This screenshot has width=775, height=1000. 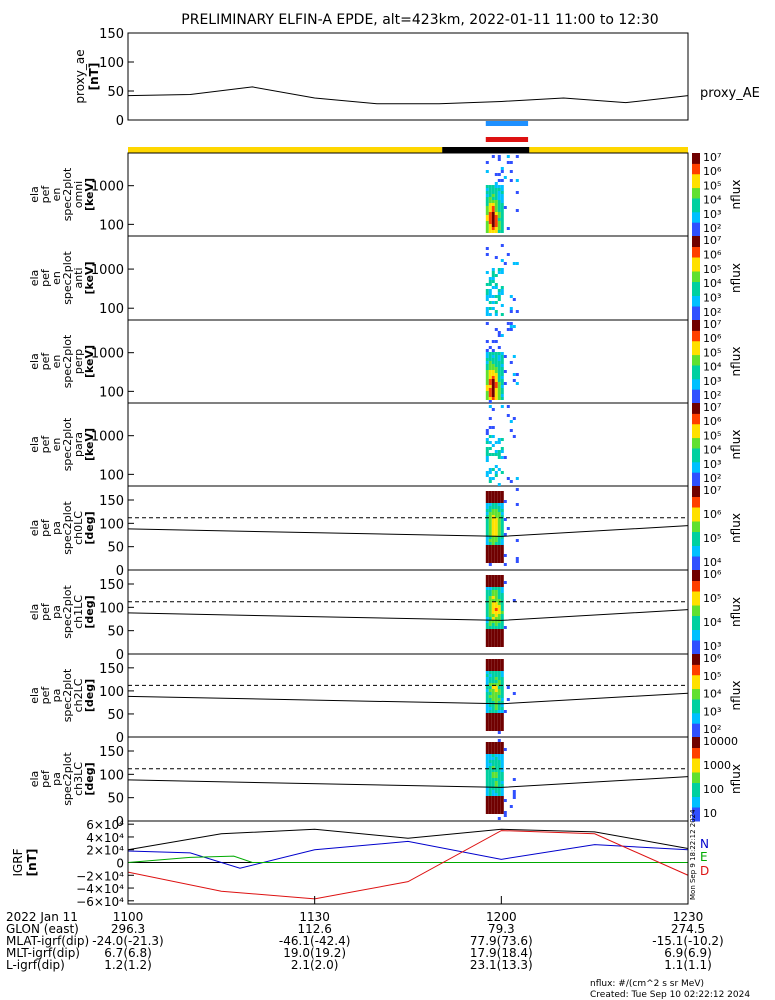 What do you see at coordinates (501, 917) in the screenshot?
I see `xaxis-row-value: 1200` at bounding box center [501, 917].